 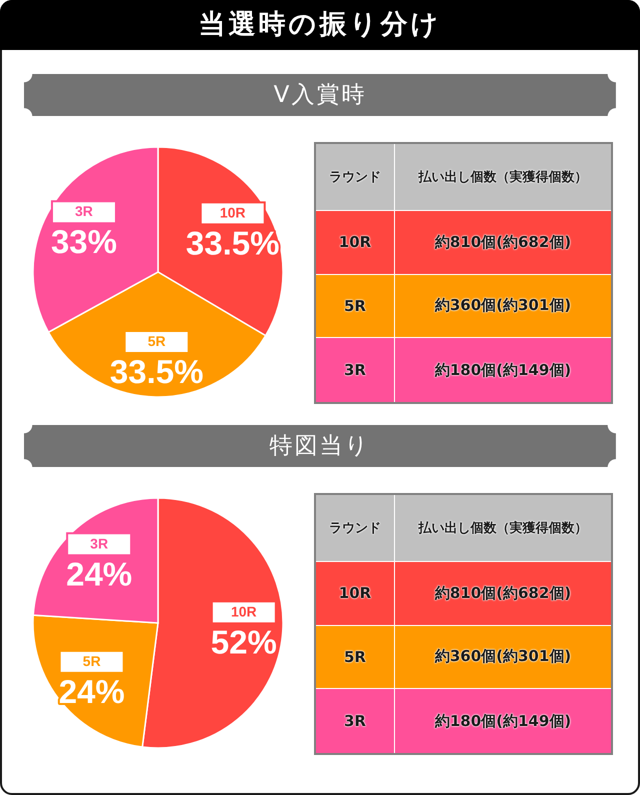 What do you see at coordinates (84, 241) in the screenshot?
I see `data-label: 33%` at bounding box center [84, 241].